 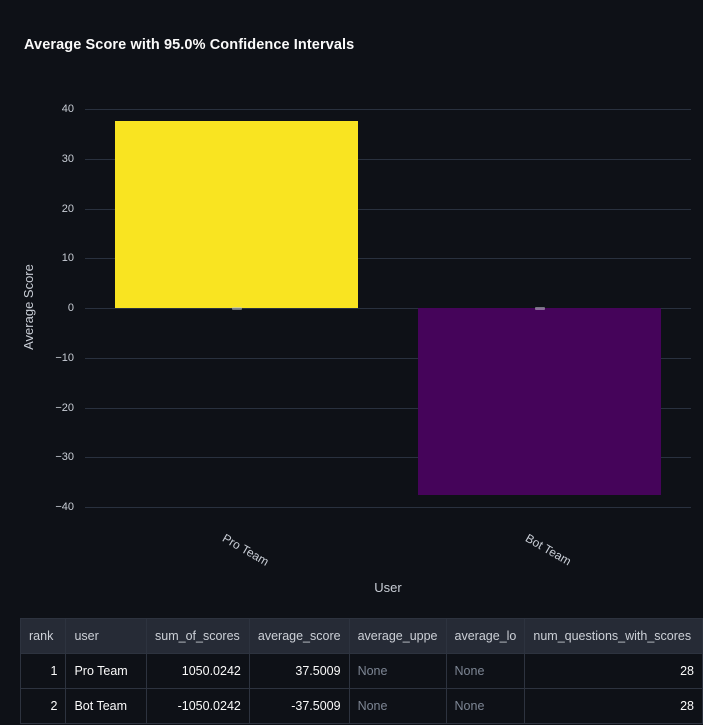 I want to click on cell-rank: 2, so click(x=43, y=706).